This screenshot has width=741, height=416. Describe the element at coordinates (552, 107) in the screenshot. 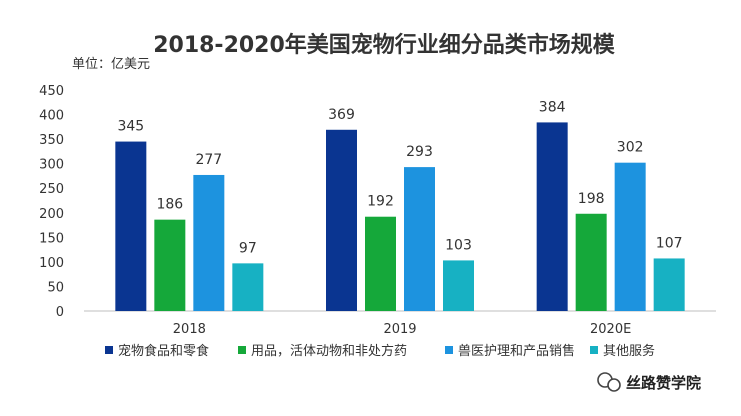

I see `data-label: 384` at that location.